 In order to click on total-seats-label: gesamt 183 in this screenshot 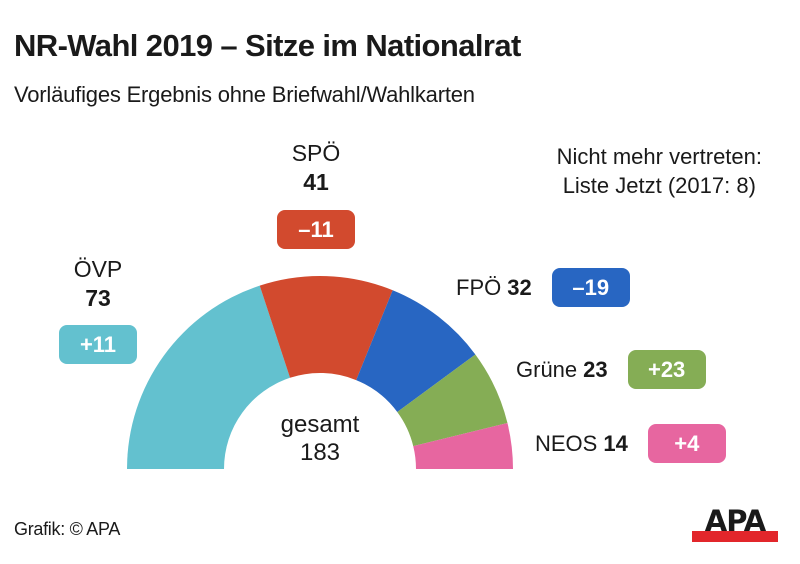, I will do `click(320, 439)`.